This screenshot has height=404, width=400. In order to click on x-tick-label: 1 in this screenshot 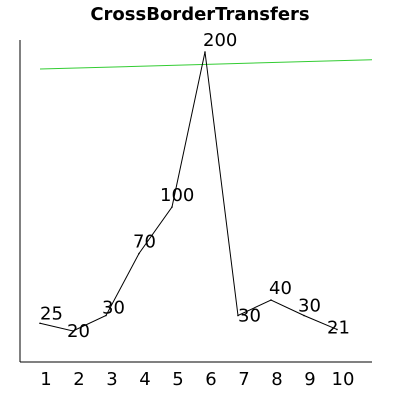, I will do `click(45, 379)`.